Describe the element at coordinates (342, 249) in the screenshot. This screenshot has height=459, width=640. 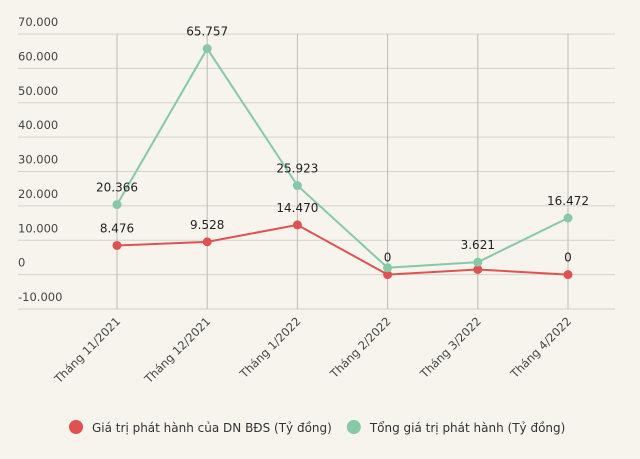
I see `series-line` at that location.